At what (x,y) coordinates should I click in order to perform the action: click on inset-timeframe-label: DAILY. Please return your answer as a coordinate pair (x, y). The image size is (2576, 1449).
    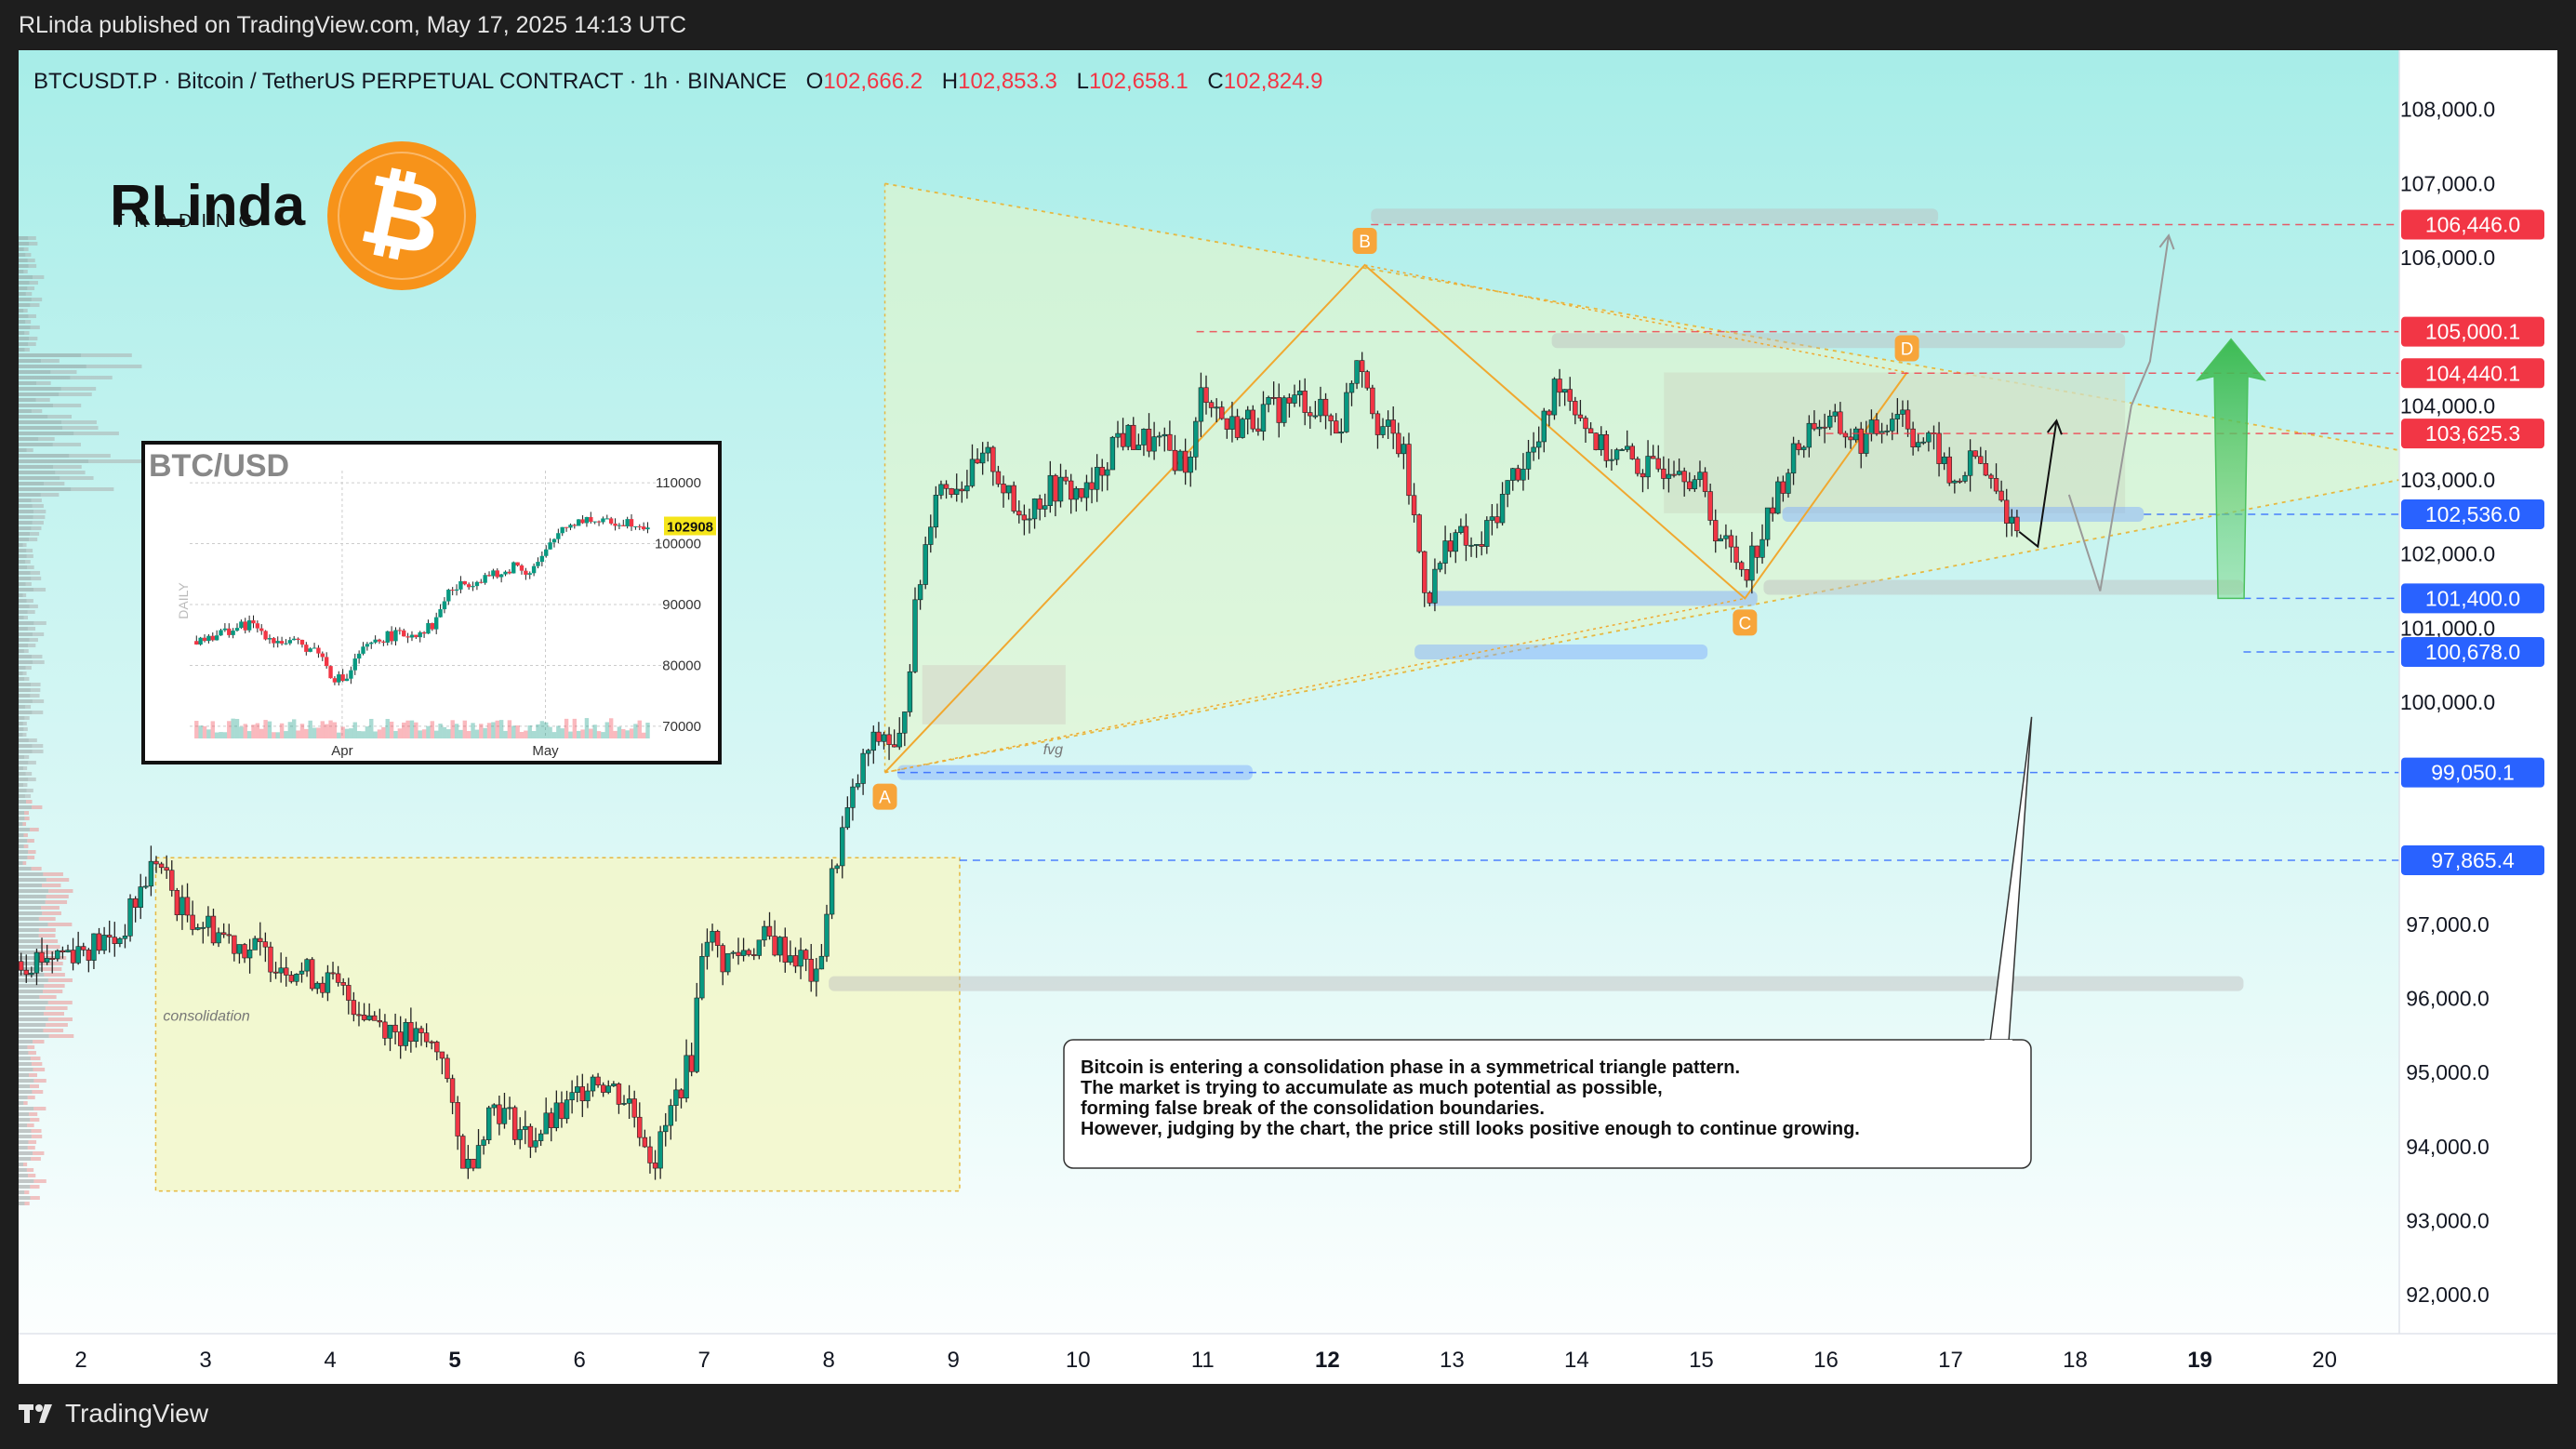
    Looking at the image, I should click on (183, 600).